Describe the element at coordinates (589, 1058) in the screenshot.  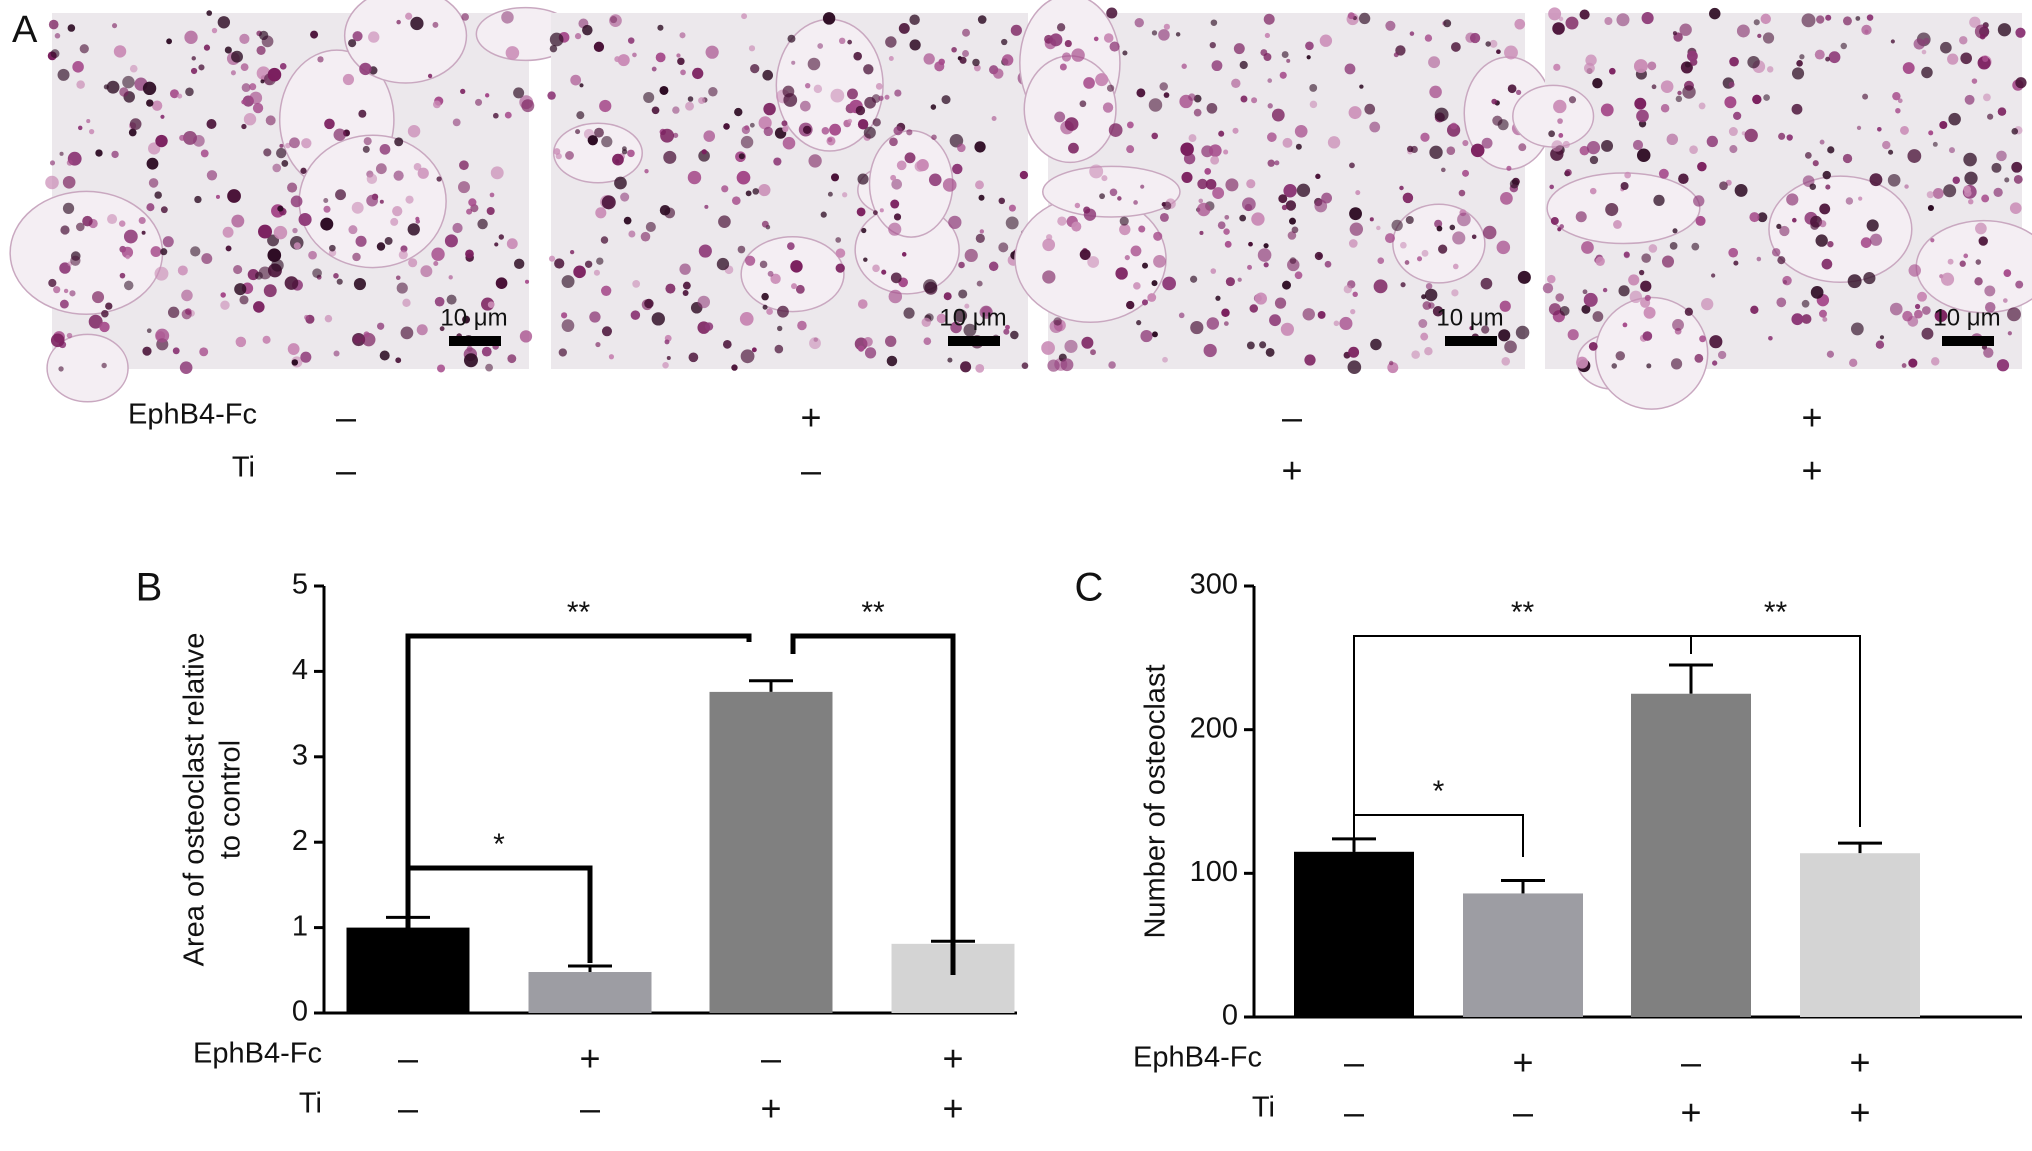
I see `condition-sign: +` at that location.